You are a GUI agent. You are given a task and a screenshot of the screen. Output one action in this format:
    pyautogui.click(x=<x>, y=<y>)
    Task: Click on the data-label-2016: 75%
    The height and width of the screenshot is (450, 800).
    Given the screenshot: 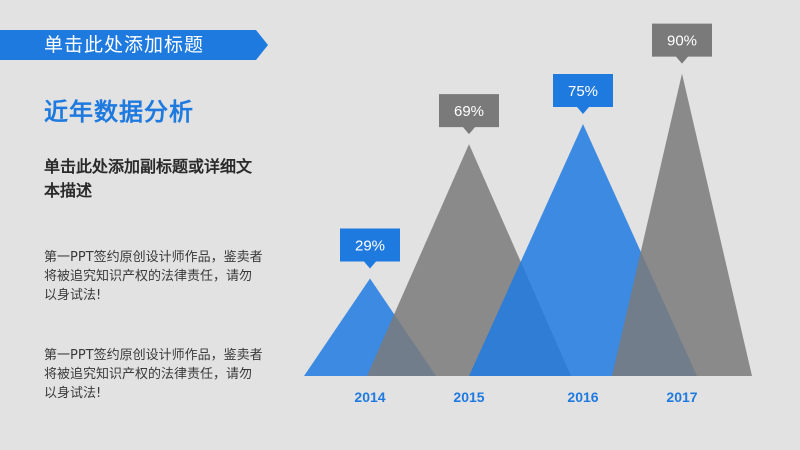 What is the action you would take?
    pyautogui.click(x=583, y=91)
    